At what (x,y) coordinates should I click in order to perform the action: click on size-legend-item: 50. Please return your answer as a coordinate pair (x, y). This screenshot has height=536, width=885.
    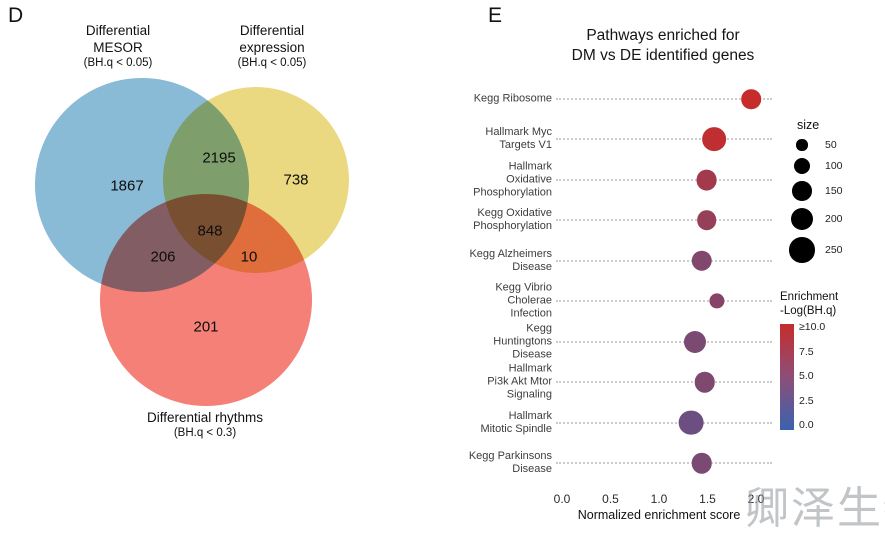
    Looking at the image, I should click on (833, 145).